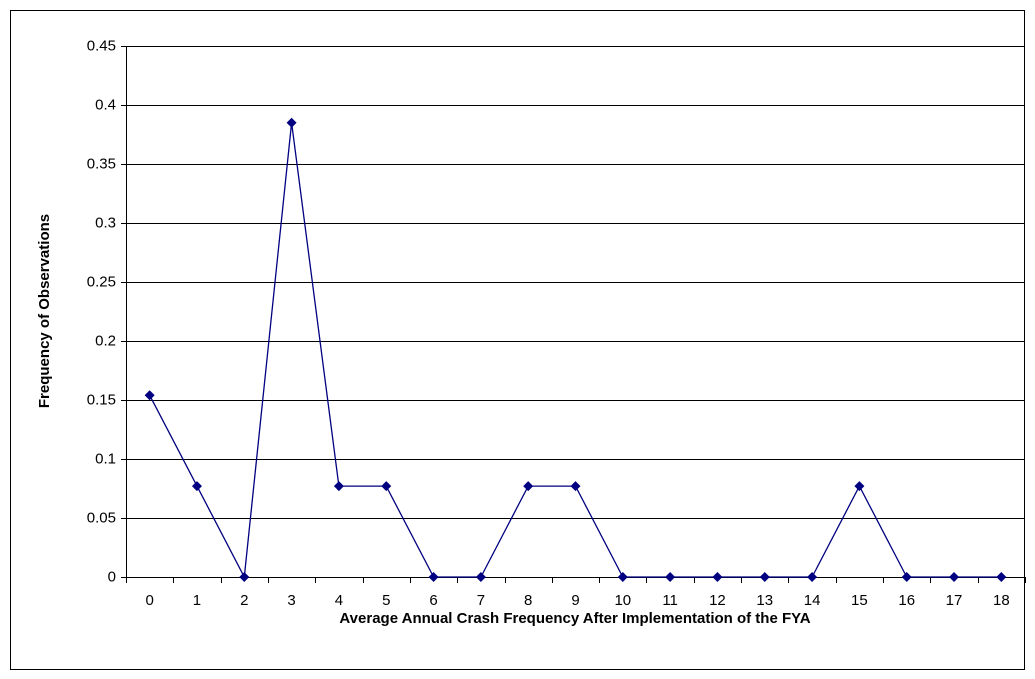  Describe the element at coordinates (339, 600) in the screenshot. I see `x-tick-label: 4` at that location.